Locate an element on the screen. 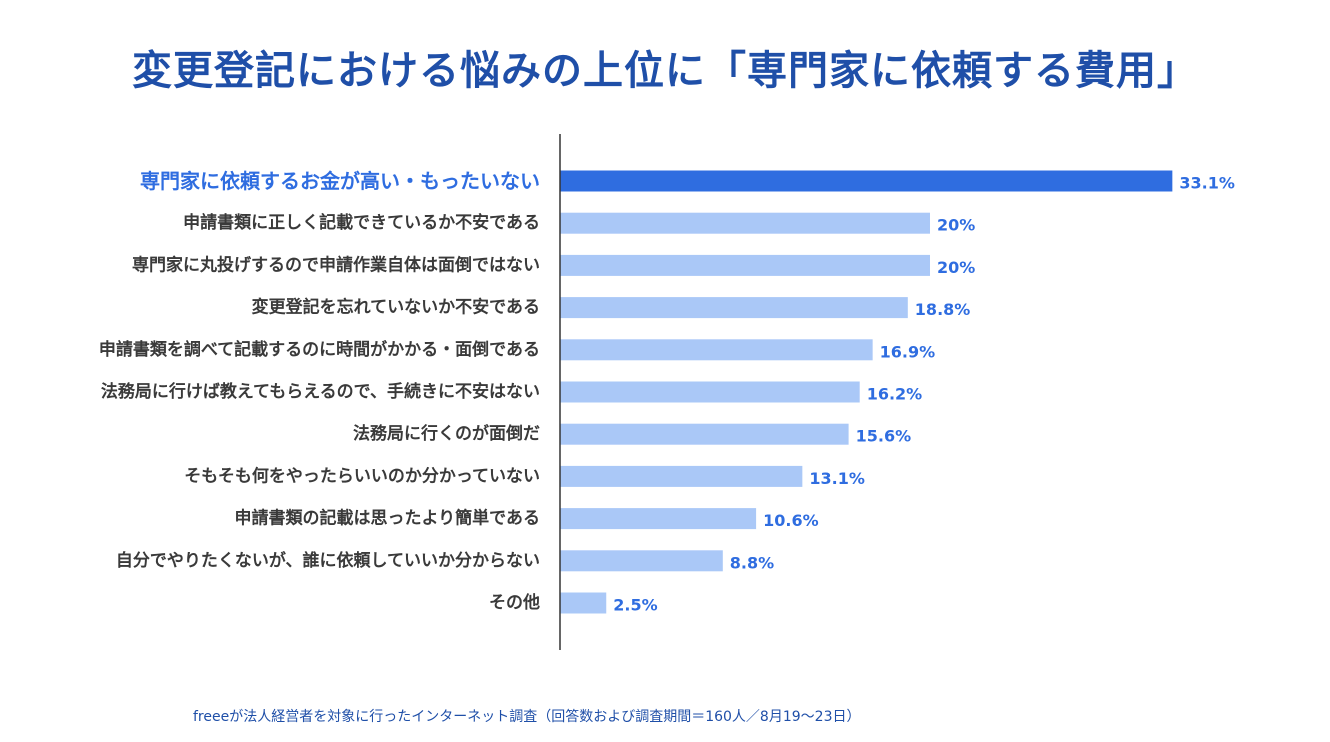 The image size is (1330, 742). value-label-8: 10.6% is located at coordinates (791, 520).